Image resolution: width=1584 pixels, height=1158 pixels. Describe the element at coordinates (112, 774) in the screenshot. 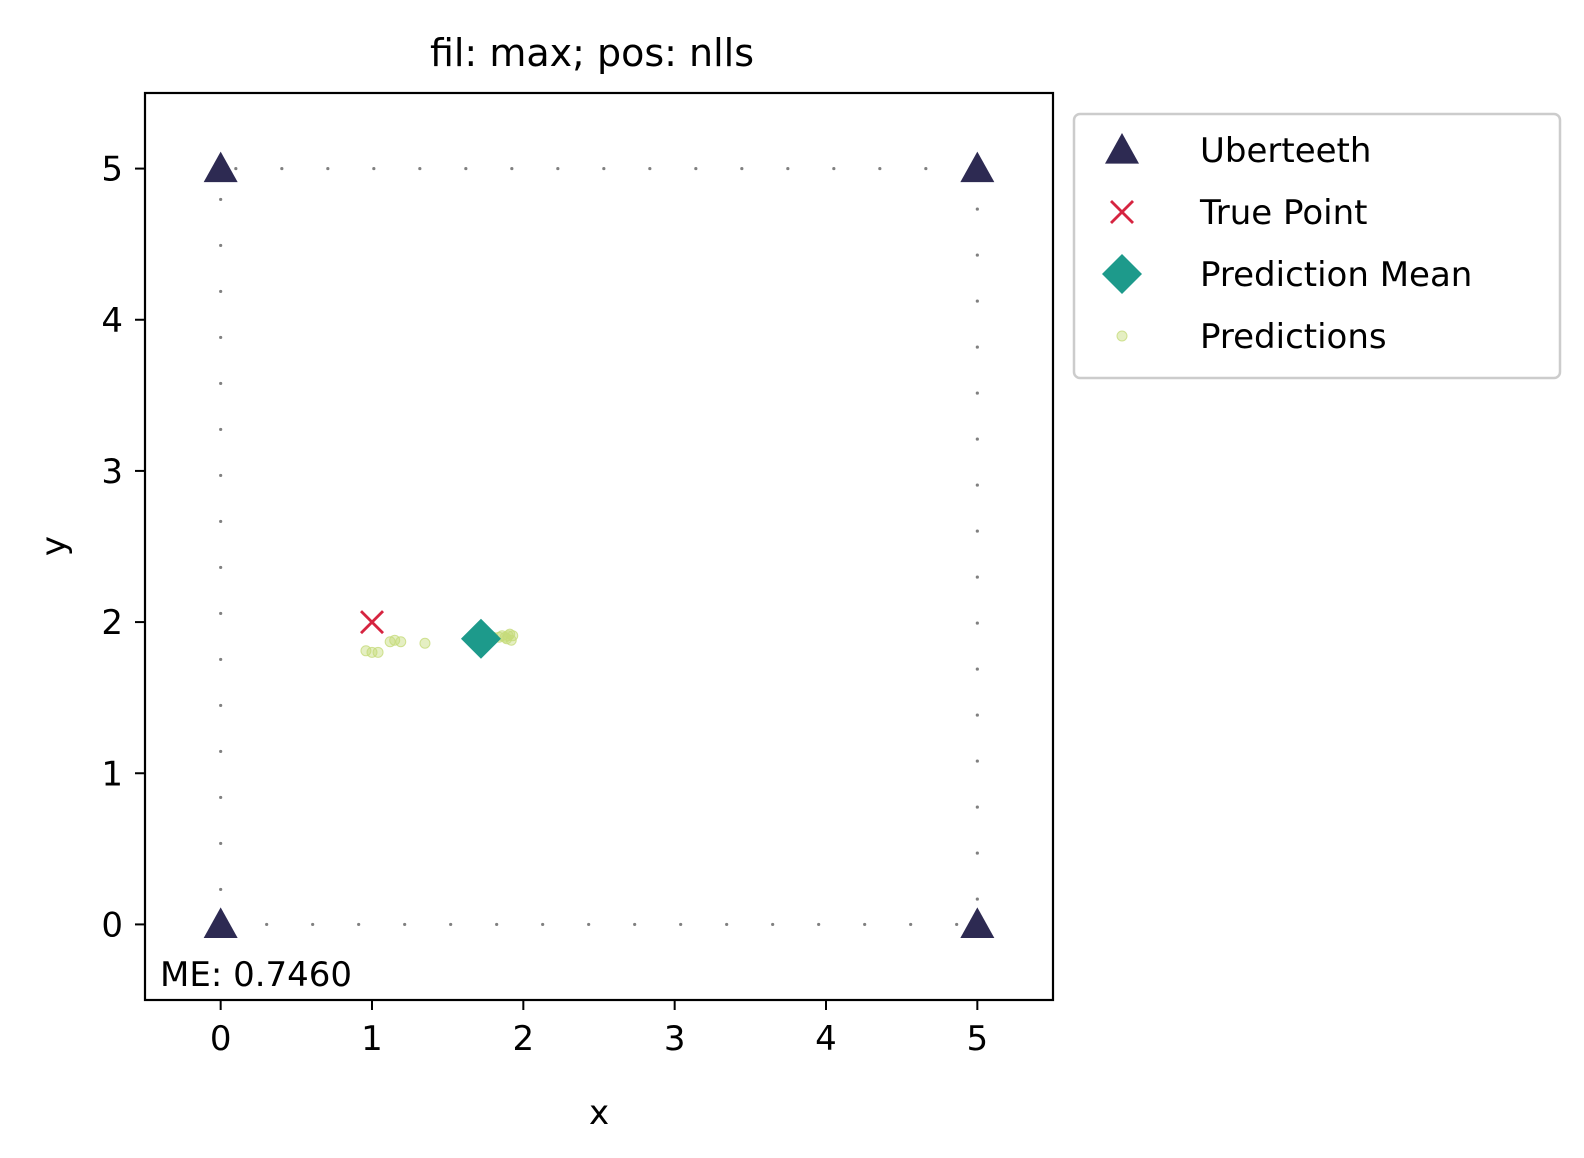

I see `y-tick-label: 1` at that location.